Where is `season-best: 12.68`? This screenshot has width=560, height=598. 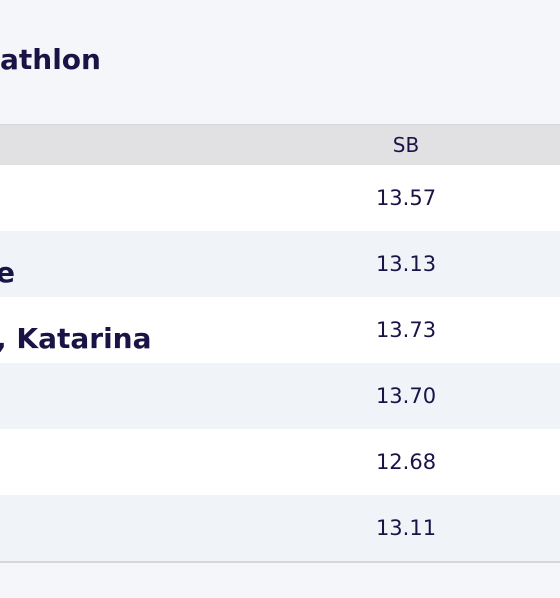
season-best: 12.68 is located at coordinates (406, 462).